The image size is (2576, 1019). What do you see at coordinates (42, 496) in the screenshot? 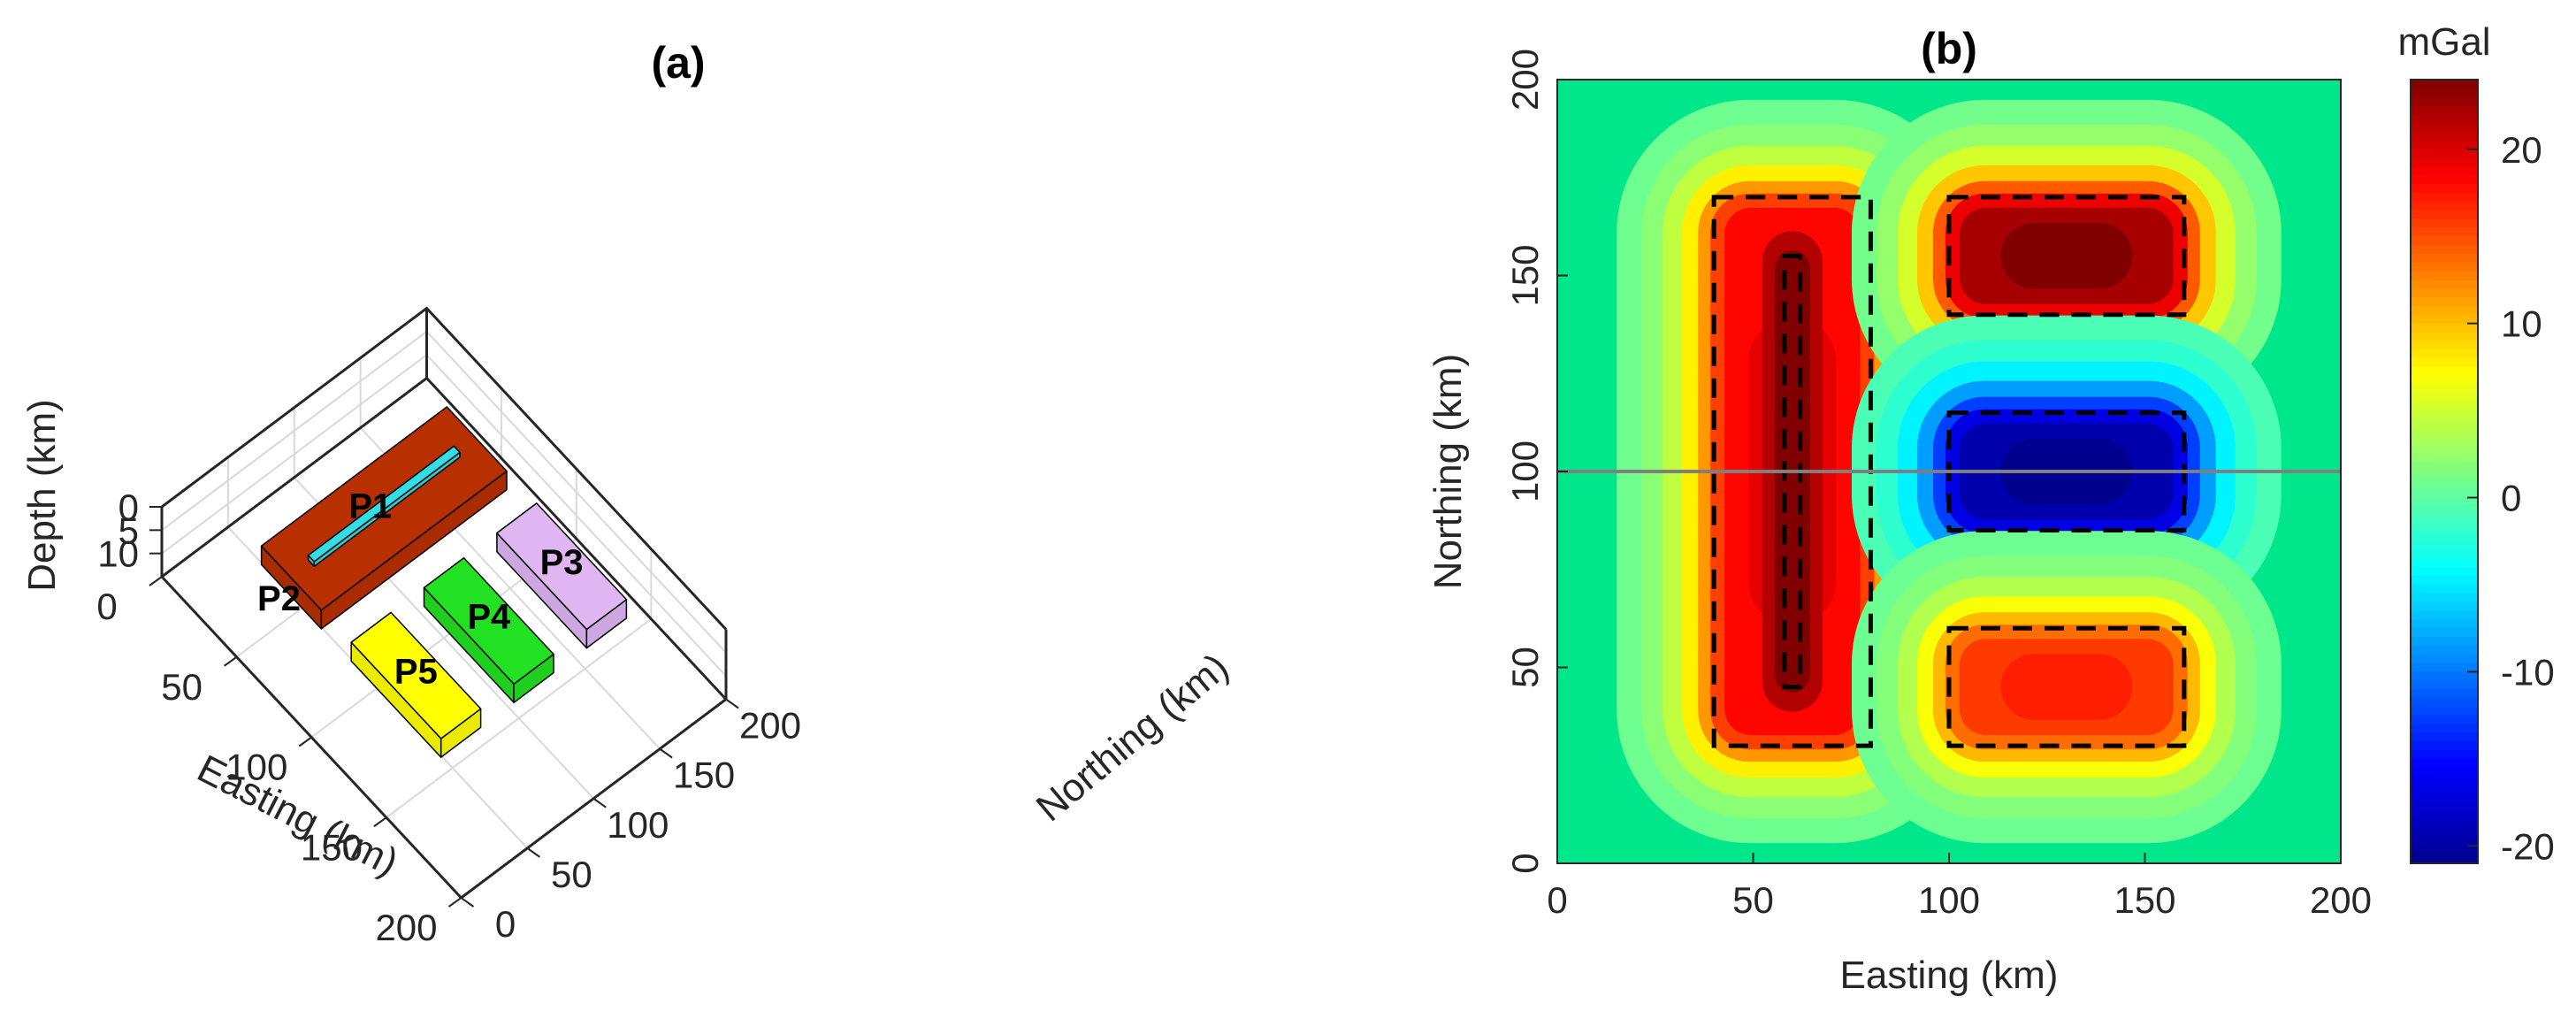
I see `depth-axis-label: Depth (km)` at bounding box center [42, 496].